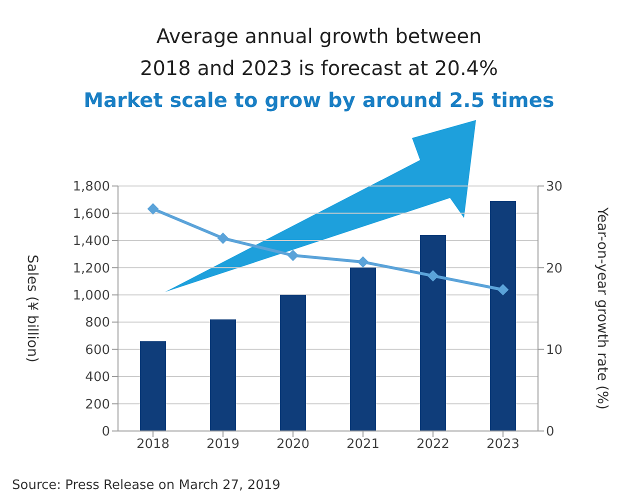 This screenshot has width=638, height=504. What do you see at coordinates (91, 214) in the screenshot?
I see `y-tick-label: 1,600` at bounding box center [91, 214].